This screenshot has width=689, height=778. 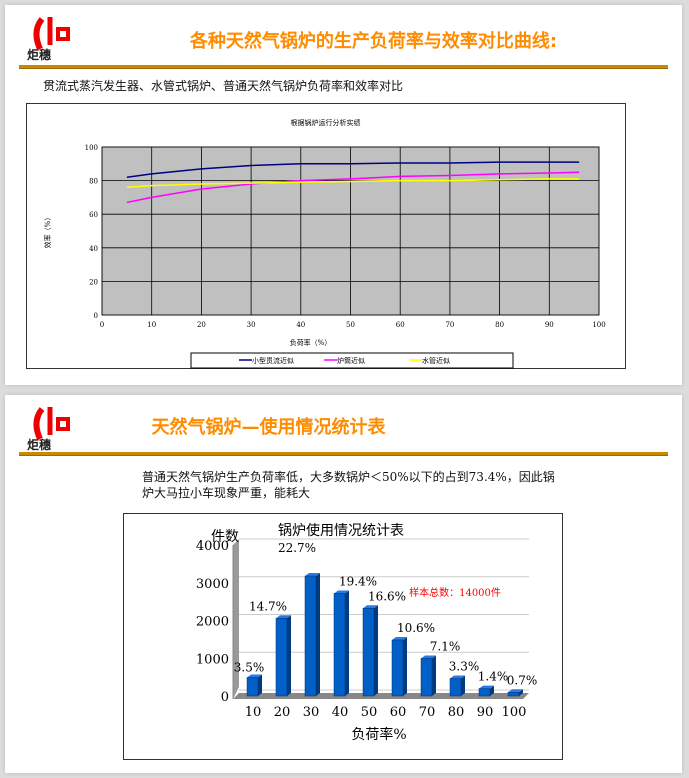 I want to click on y-tick-label: 20, so click(x=93, y=282).